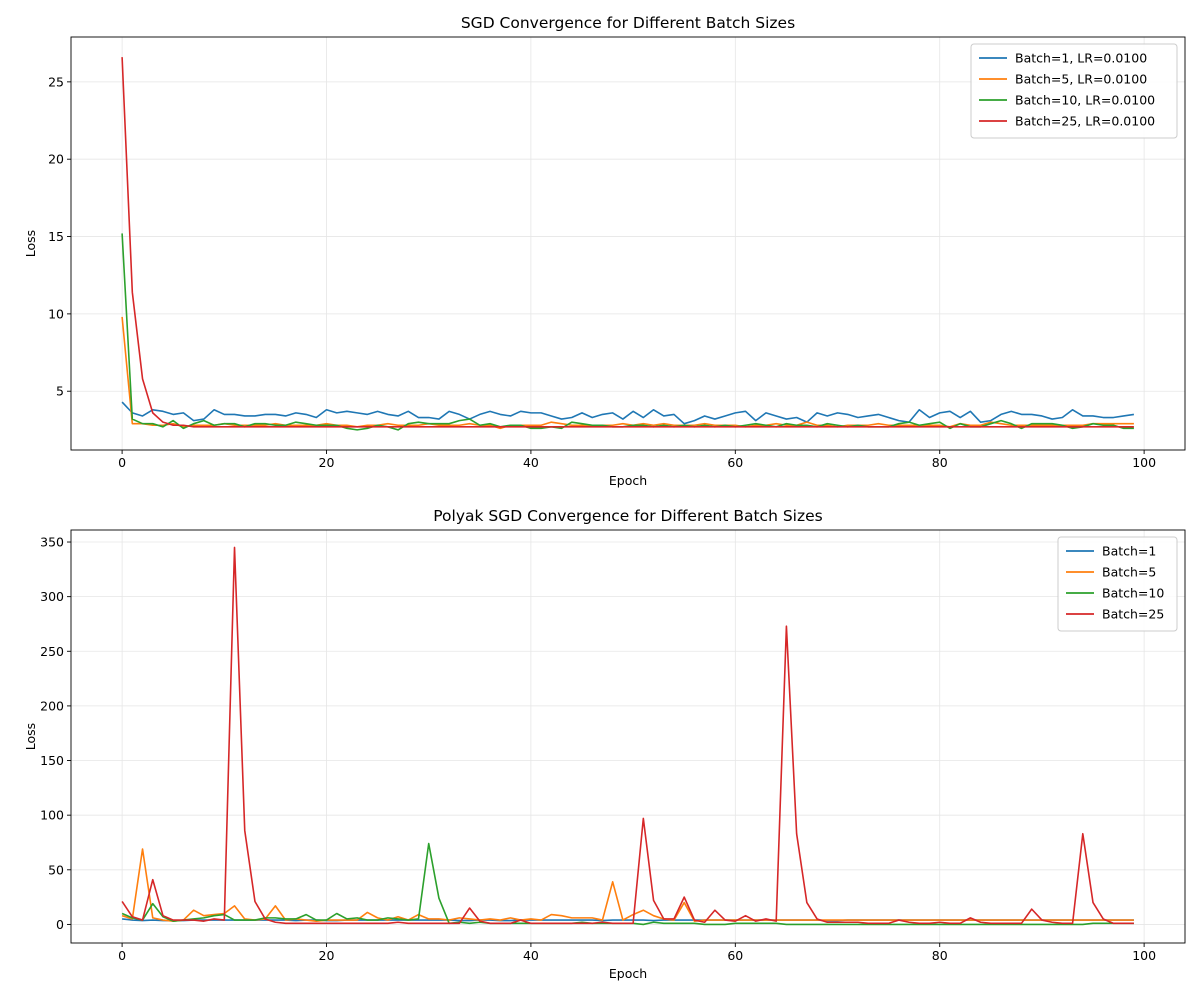 This screenshot has height=1000, width=1200. I want to click on y-tick-label: 10, so click(56, 313).